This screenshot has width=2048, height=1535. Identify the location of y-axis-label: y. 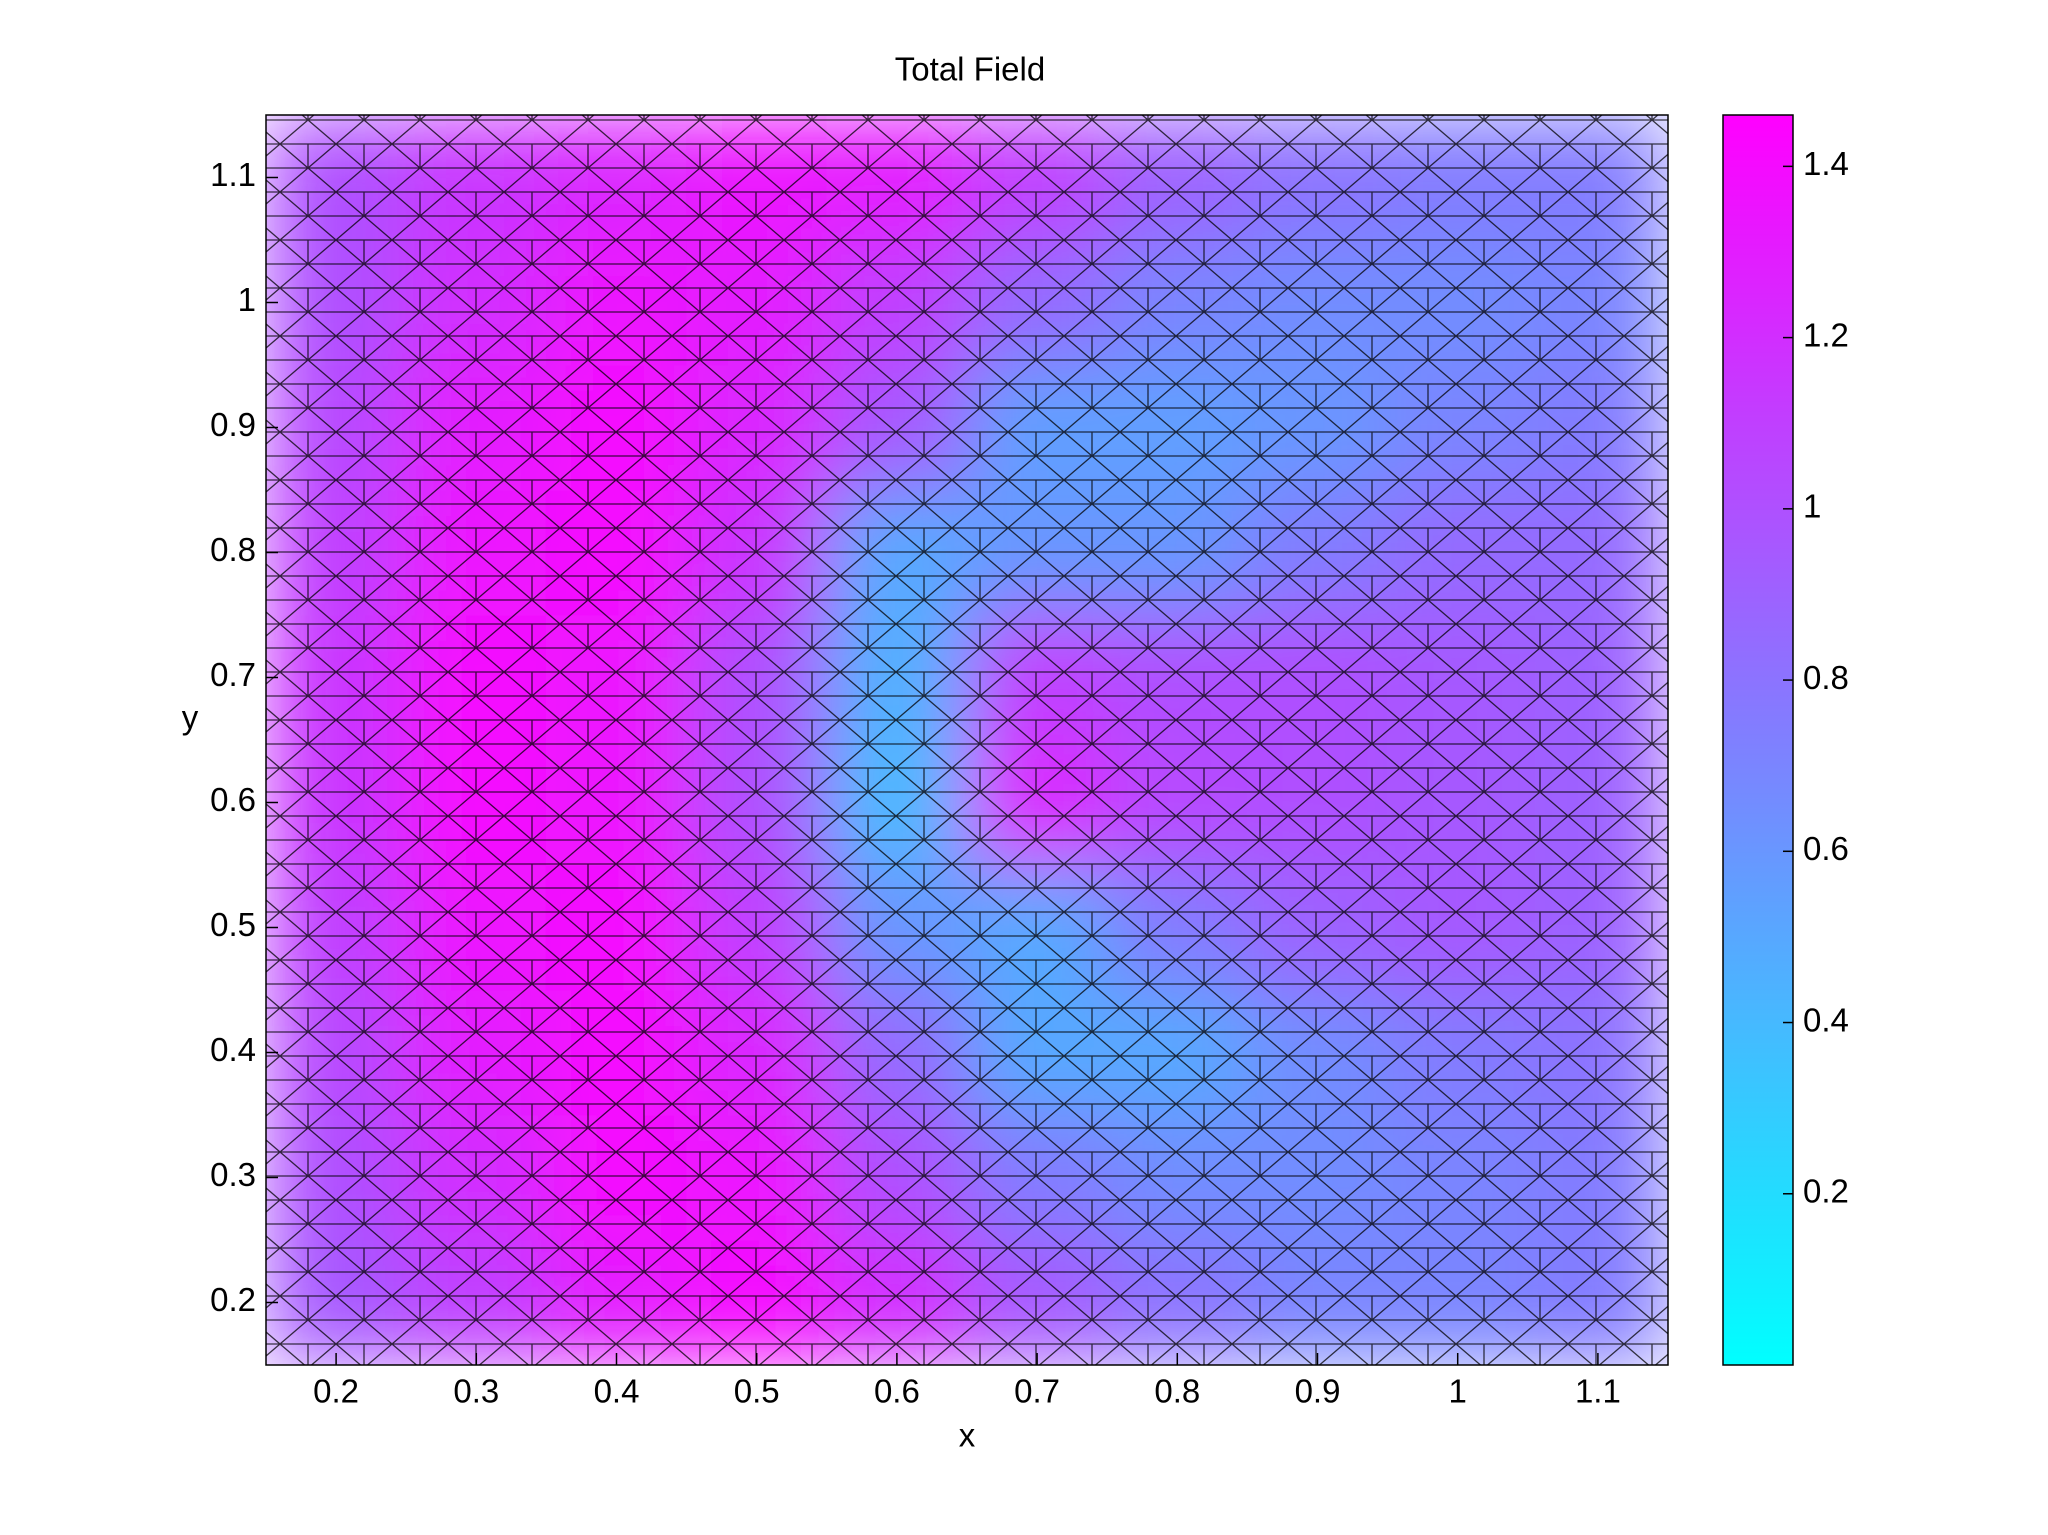
(190, 717).